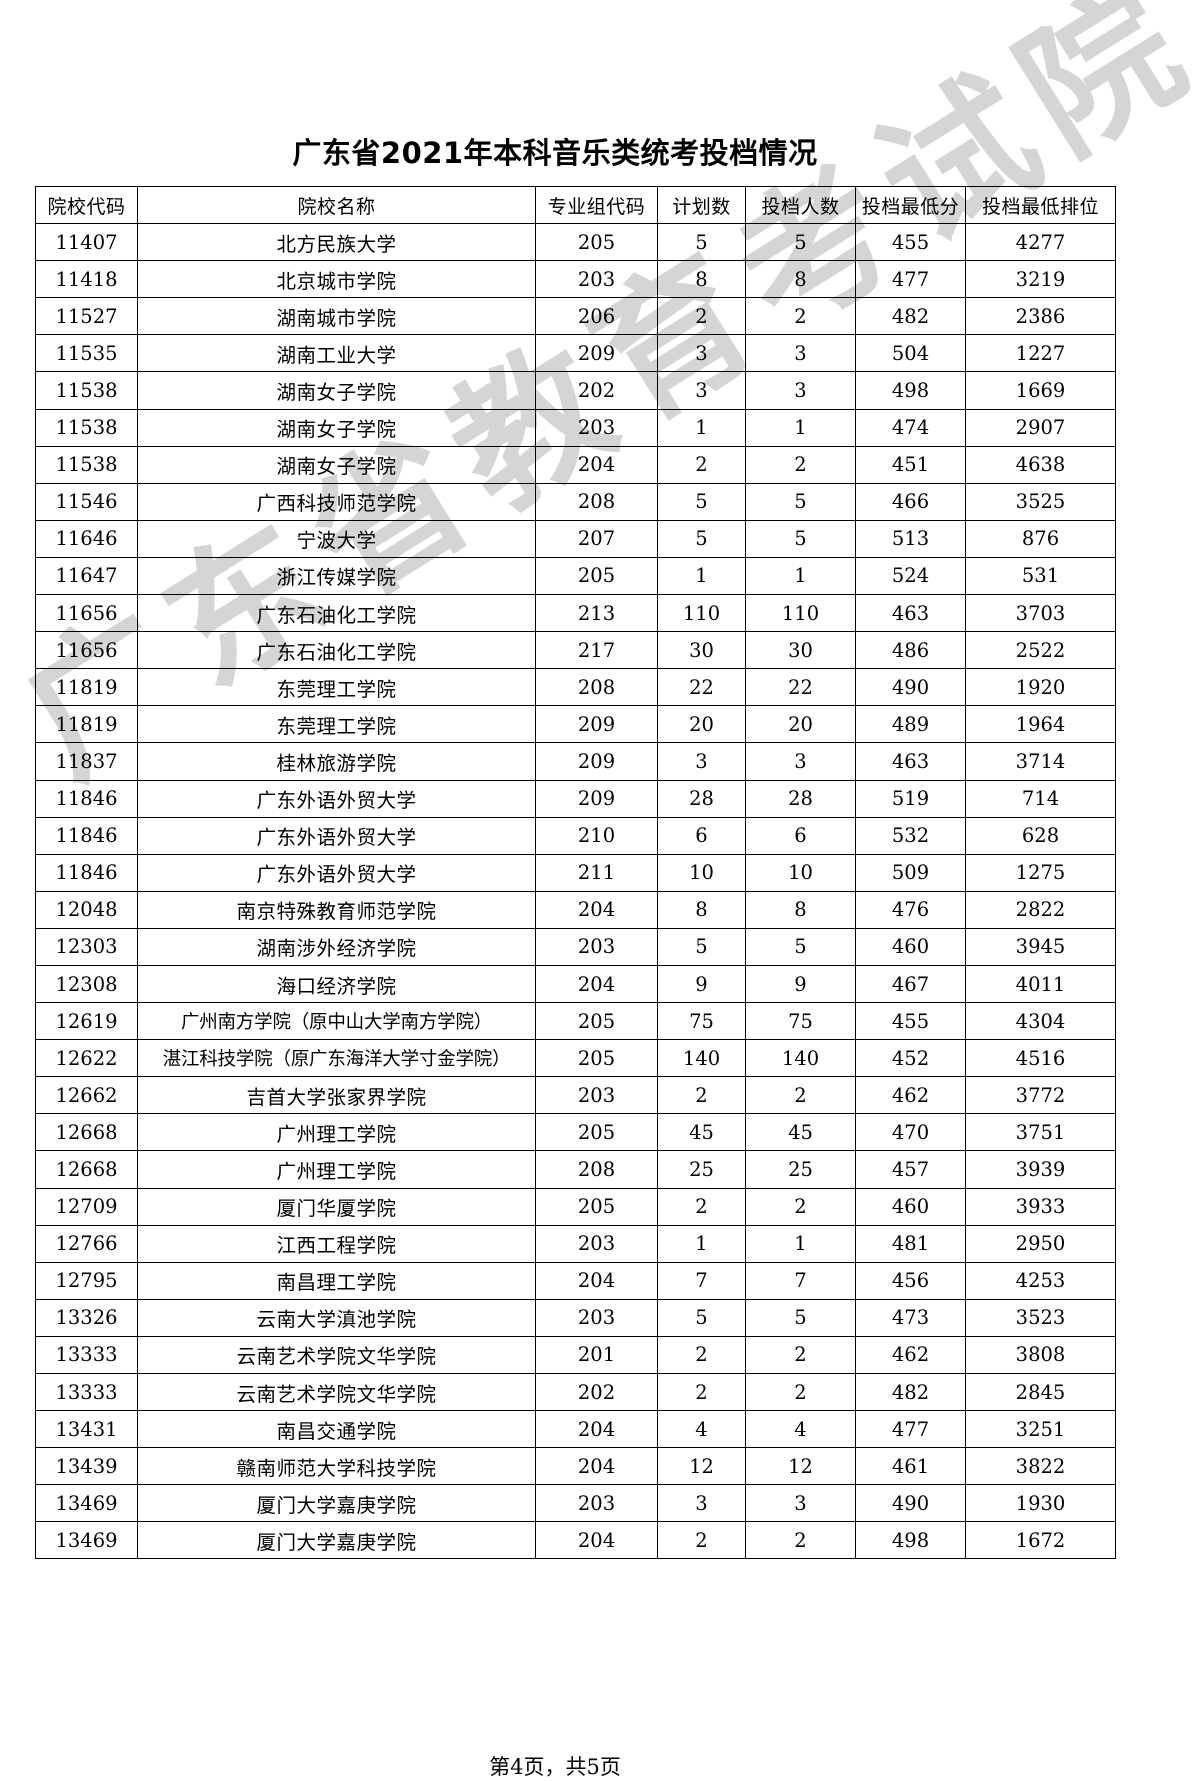  Describe the element at coordinates (910, 984) in the screenshot. I see `cell-min-score: 467` at that location.